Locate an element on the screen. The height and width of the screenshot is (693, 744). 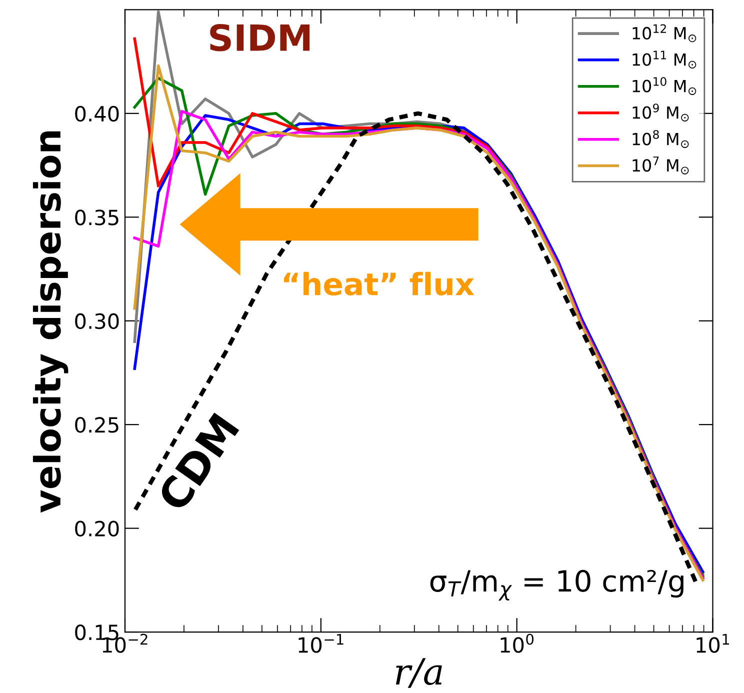
y-axis-title: velocity dispersion is located at coordinates (50, 322).